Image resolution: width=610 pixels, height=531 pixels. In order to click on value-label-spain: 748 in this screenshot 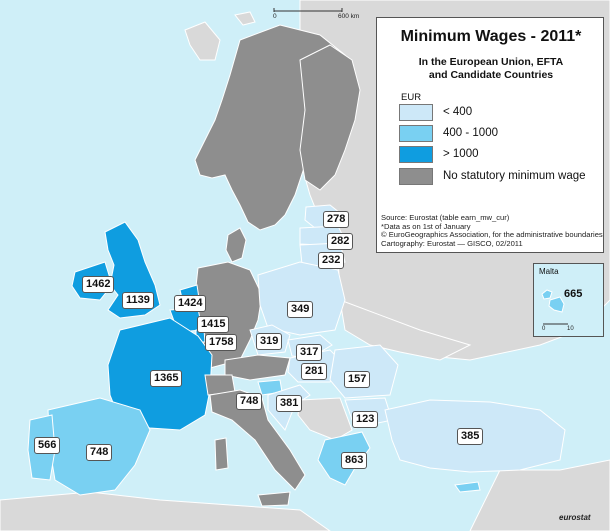, I will do `click(99, 452)`.